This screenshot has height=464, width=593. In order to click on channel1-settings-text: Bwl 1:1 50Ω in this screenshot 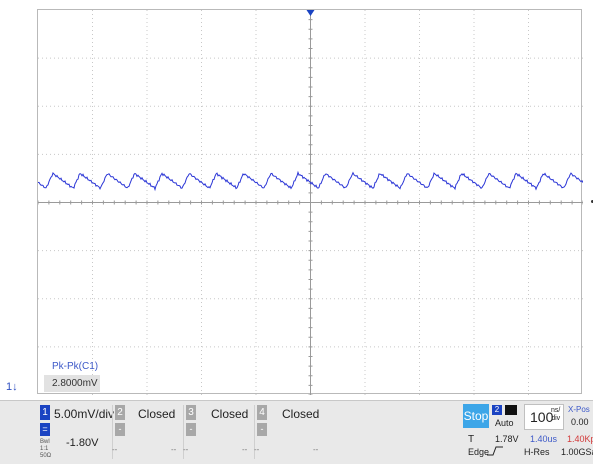, I will do `click(46, 449)`.